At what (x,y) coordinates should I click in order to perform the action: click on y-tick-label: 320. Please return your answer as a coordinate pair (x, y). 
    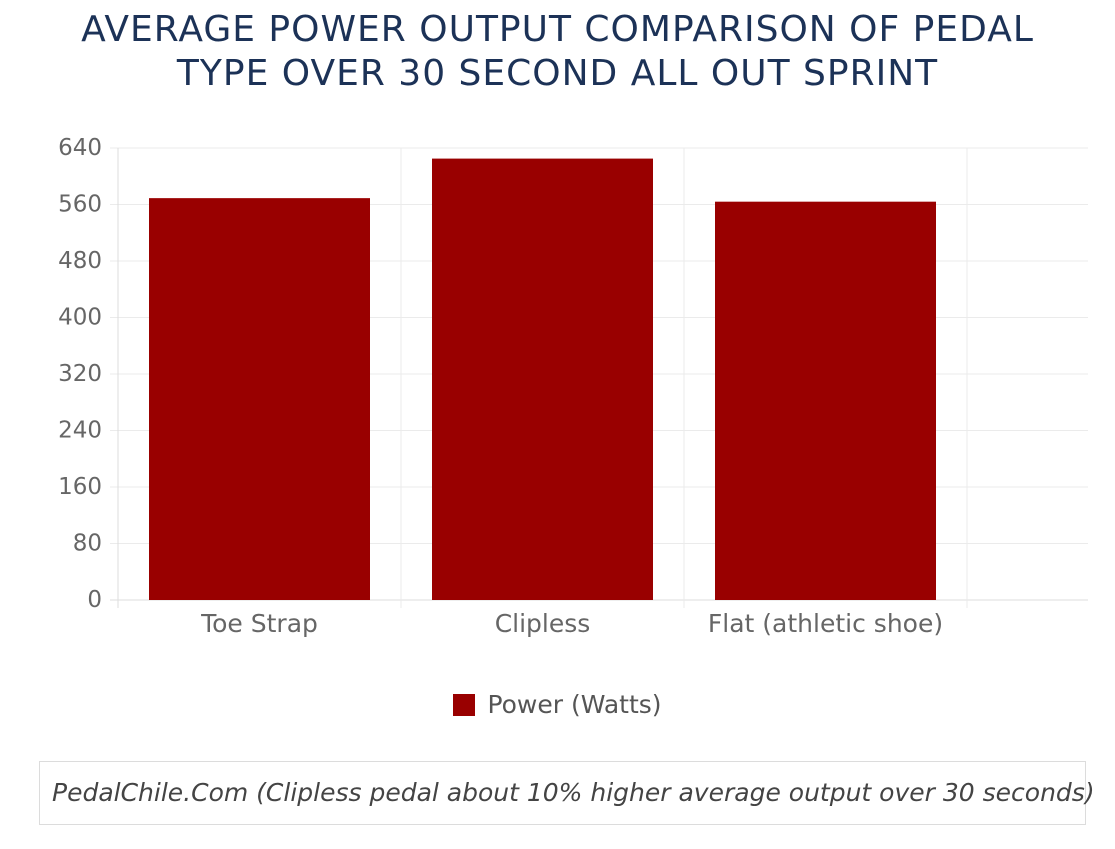
    Looking at the image, I should click on (80, 374).